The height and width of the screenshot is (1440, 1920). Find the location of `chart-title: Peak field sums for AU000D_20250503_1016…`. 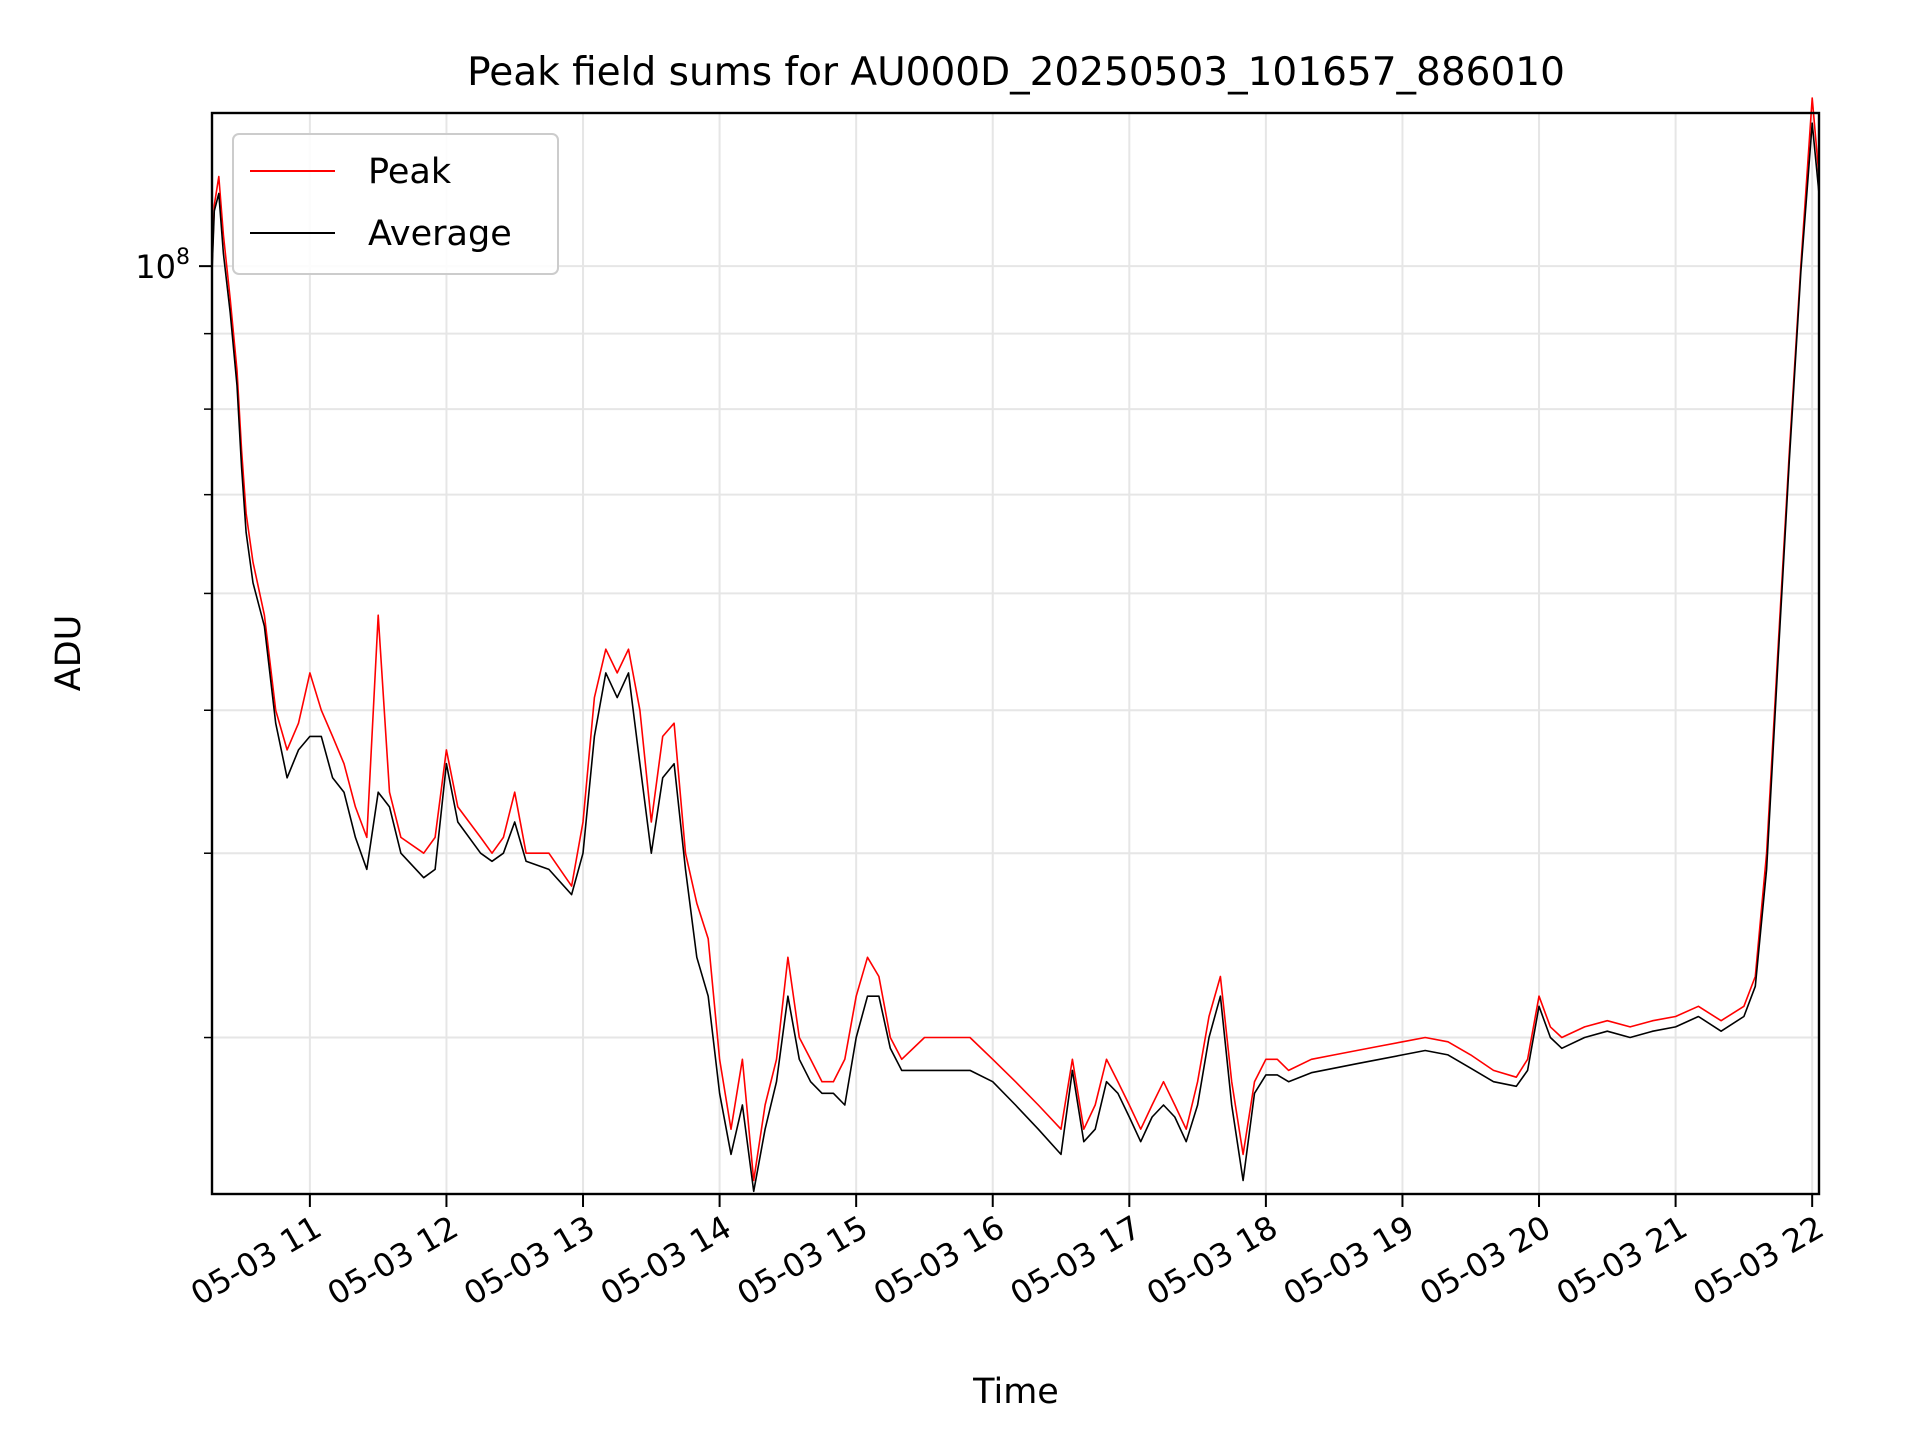

chart-title: Peak field sums for AU000D_20250503_1016… is located at coordinates (1016, 72).